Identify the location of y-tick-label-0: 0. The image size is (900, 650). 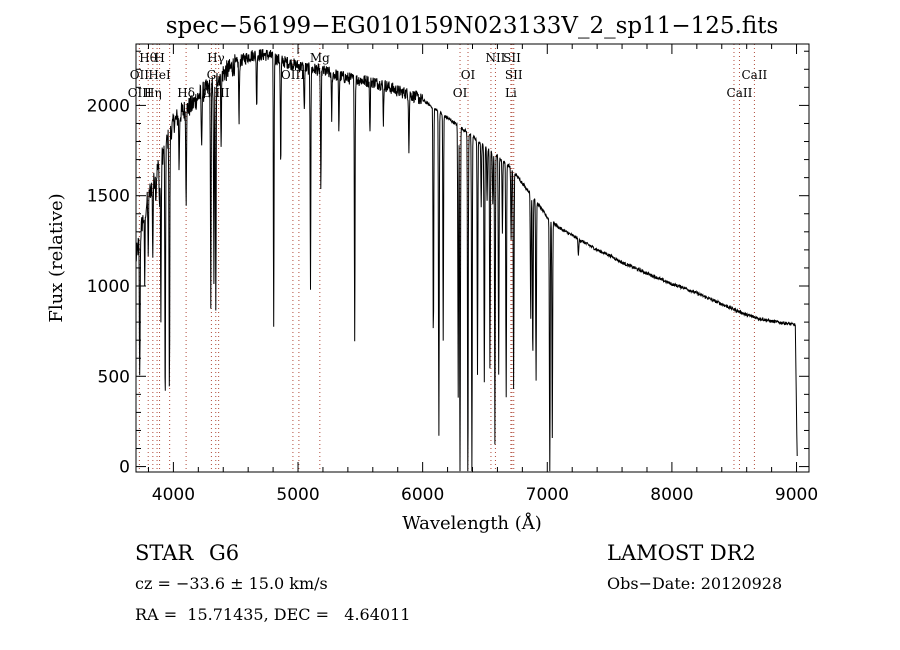
(124, 468).